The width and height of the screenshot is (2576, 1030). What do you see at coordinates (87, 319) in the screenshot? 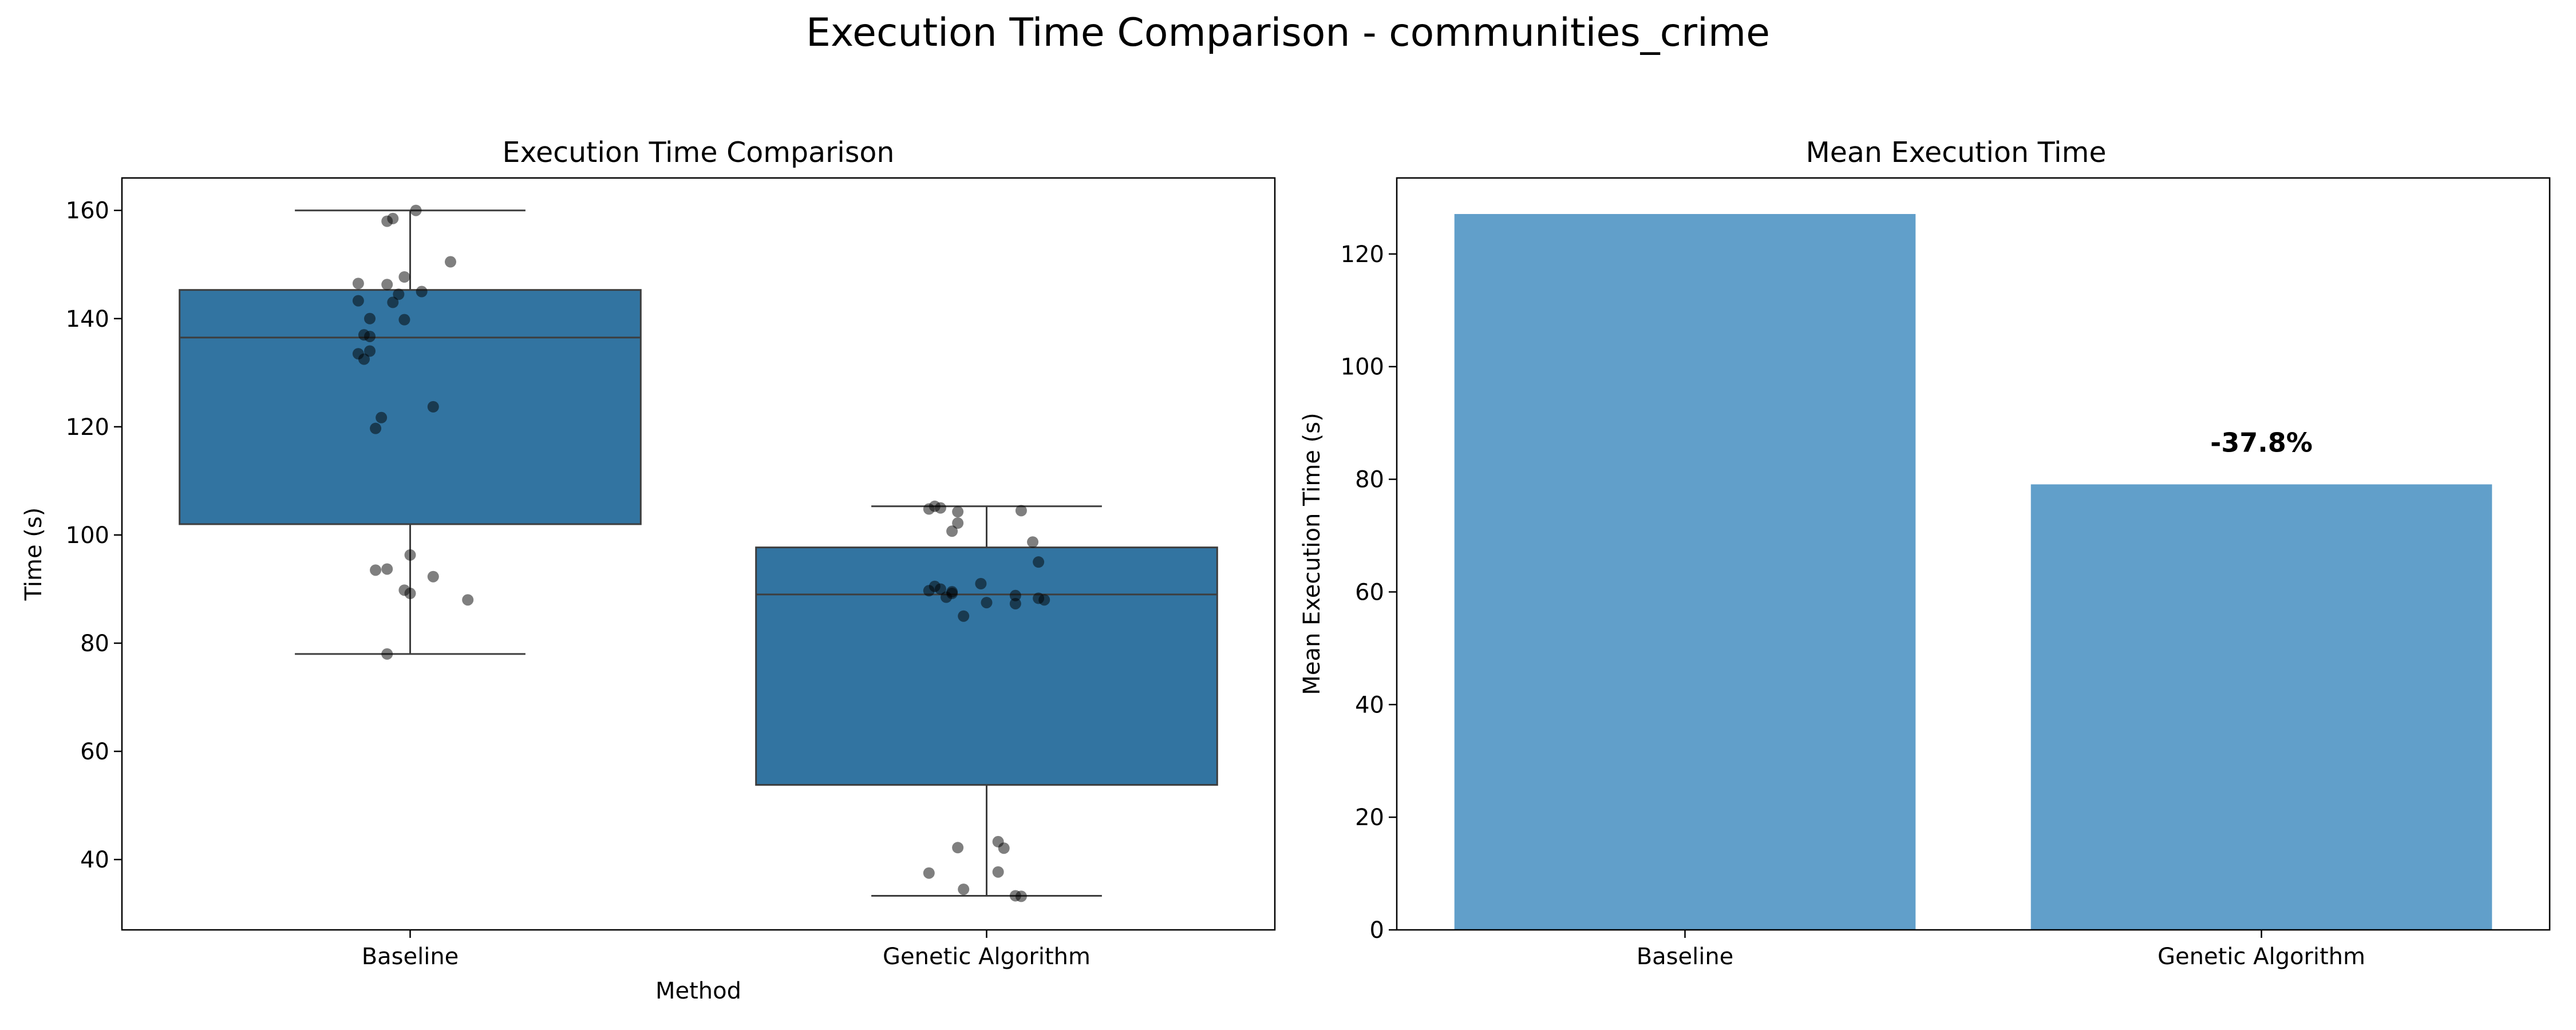
I see `y-tick-label-140: 140` at bounding box center [87, 319].